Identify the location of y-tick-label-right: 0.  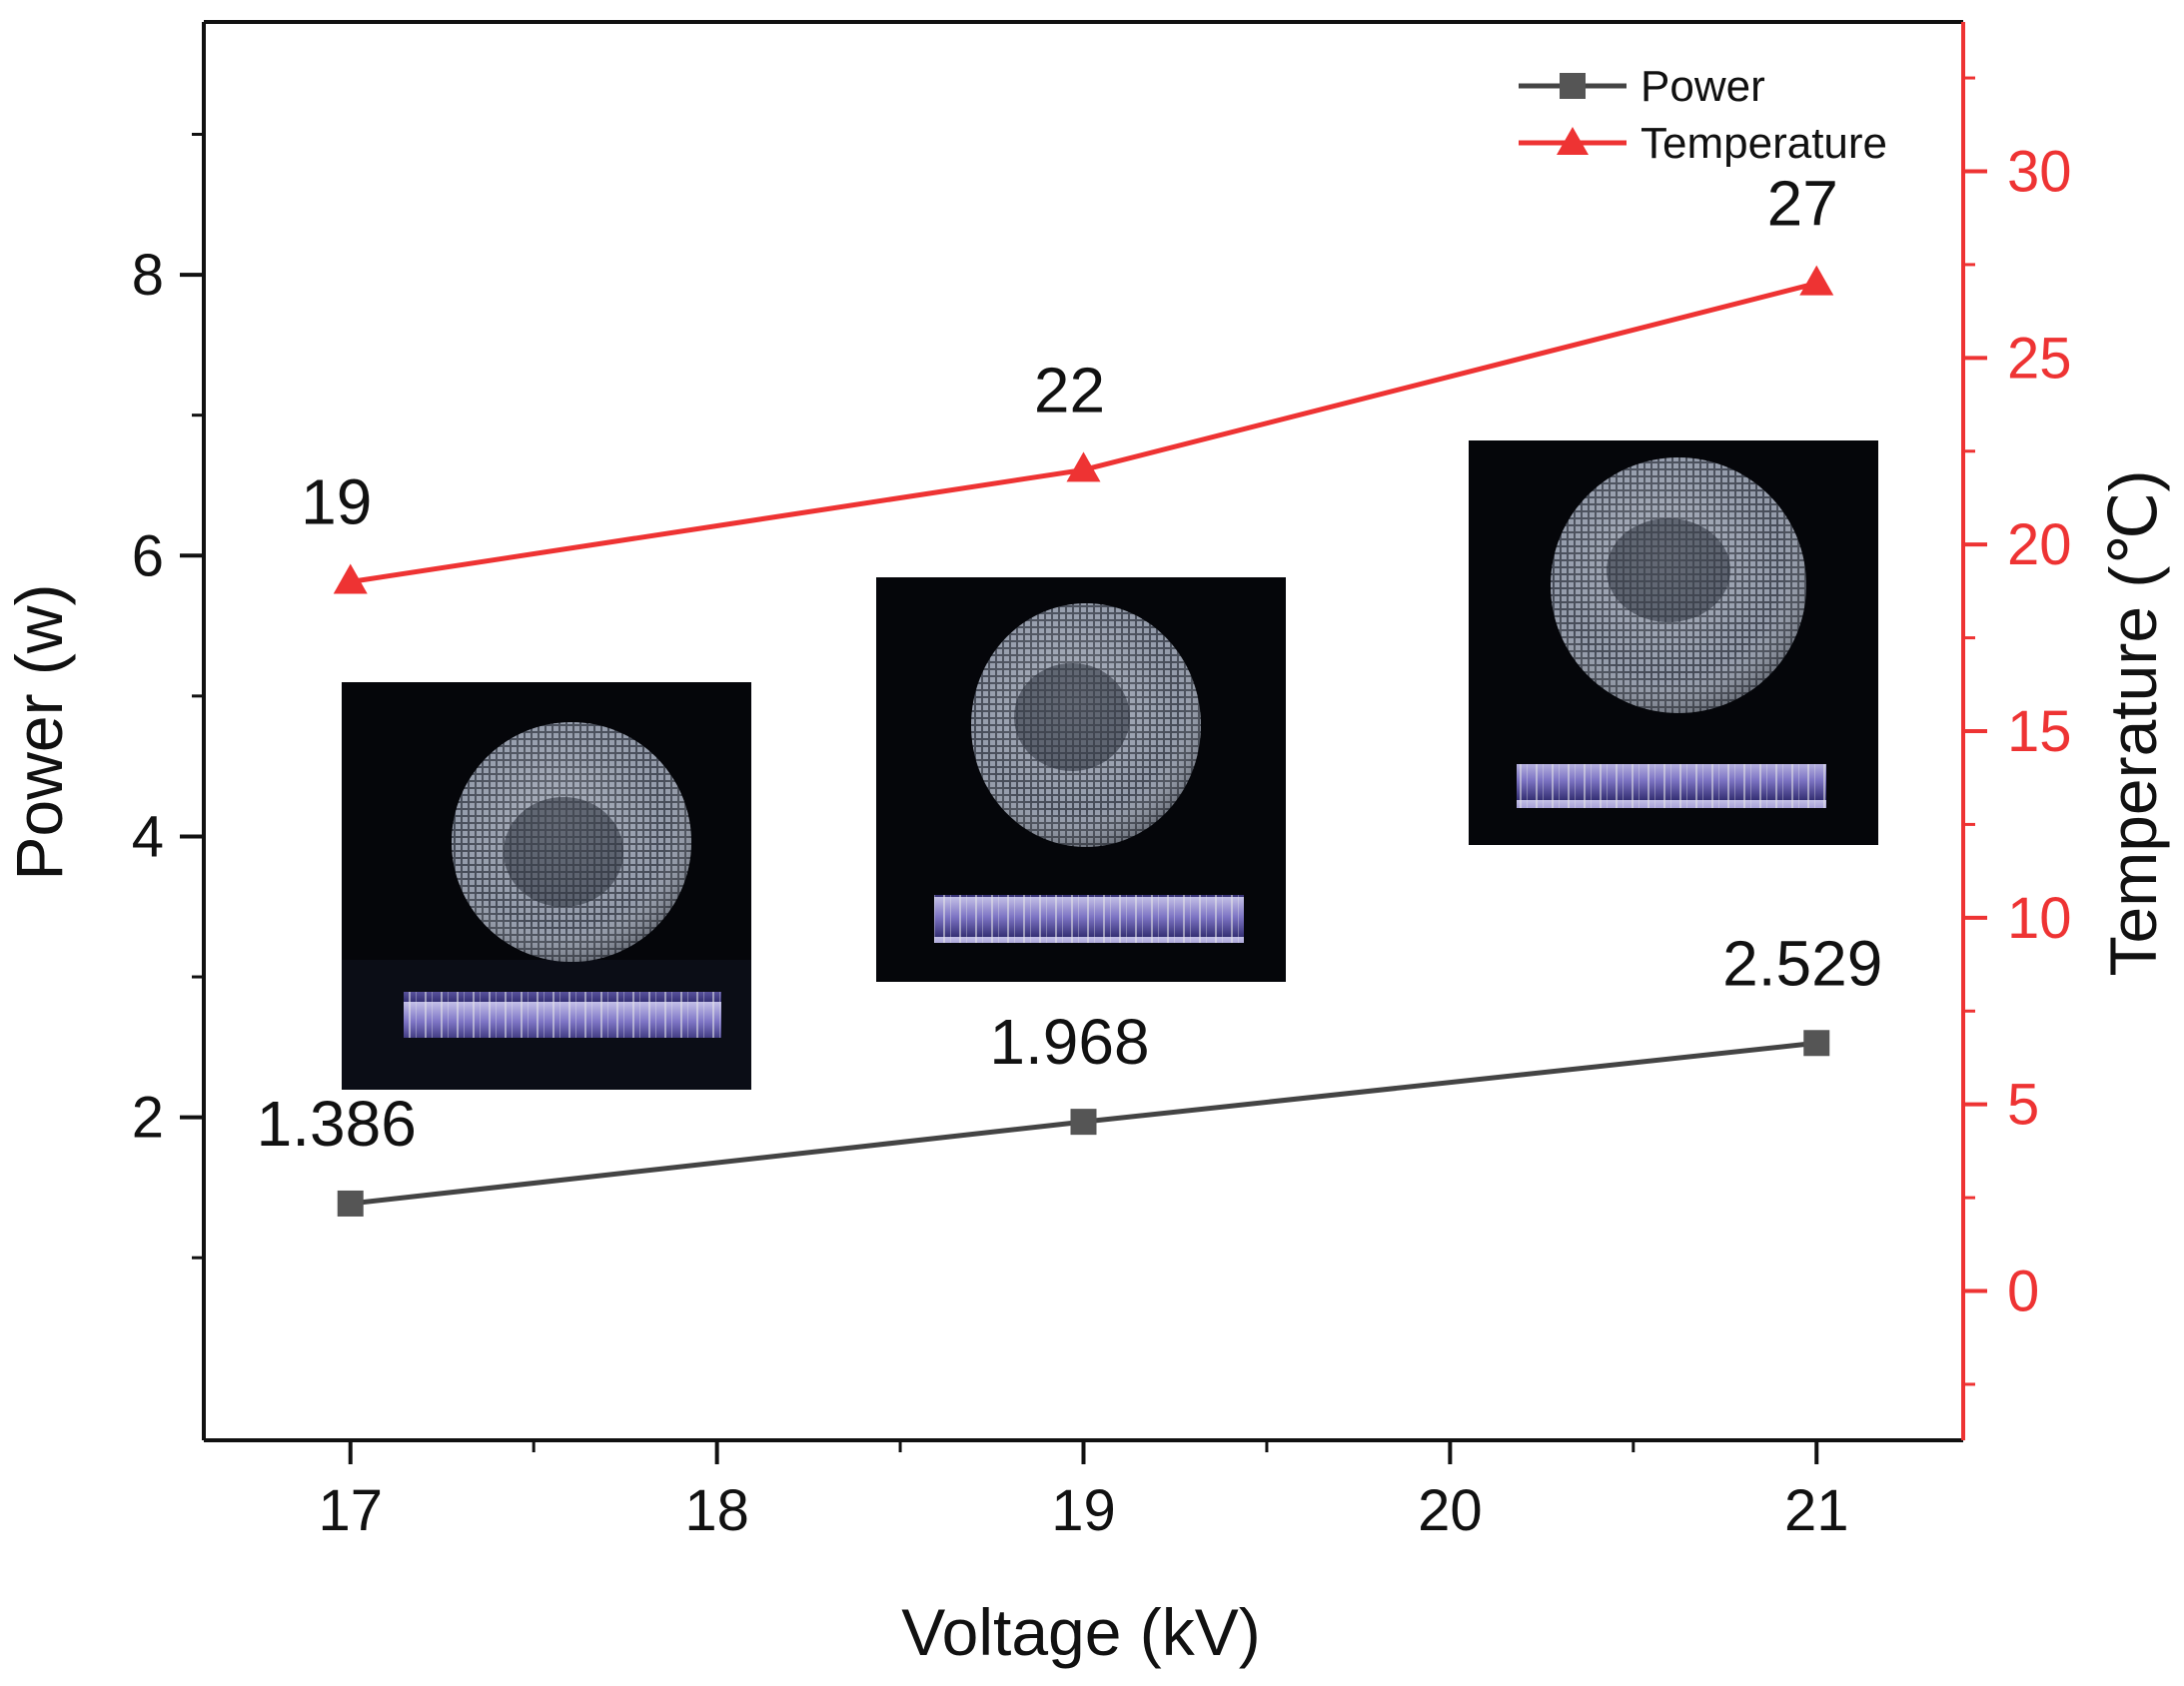
(2023, 1292).